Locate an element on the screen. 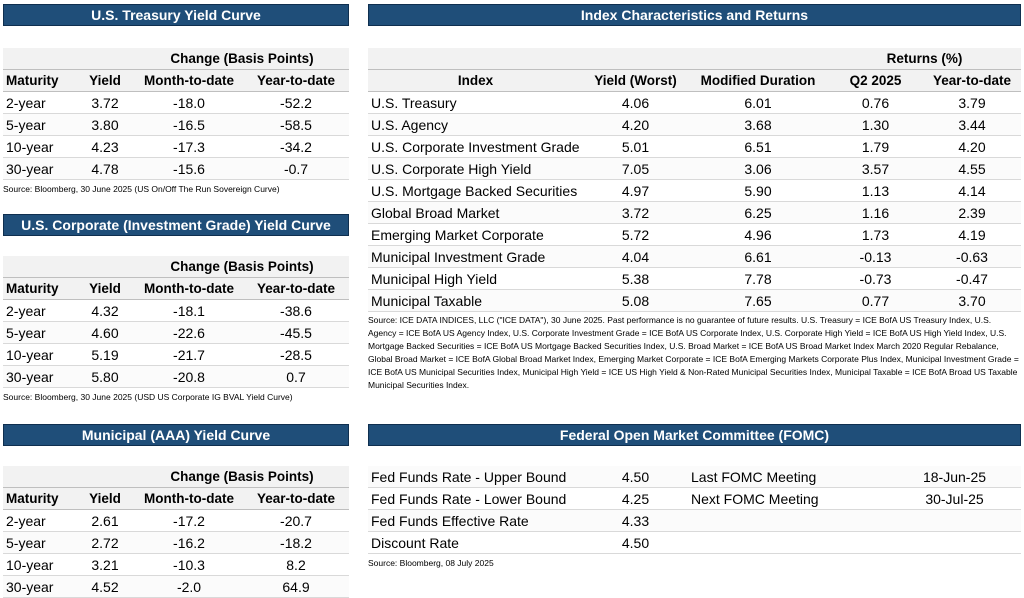 The width and height of the screenshot is (1024, 598). corporate-cell: -45.5 is located at coordinates (296, 332).